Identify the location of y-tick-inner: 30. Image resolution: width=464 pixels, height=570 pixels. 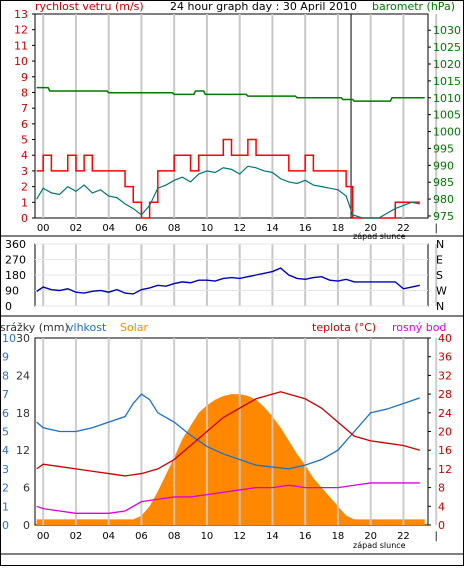
(23, 338).